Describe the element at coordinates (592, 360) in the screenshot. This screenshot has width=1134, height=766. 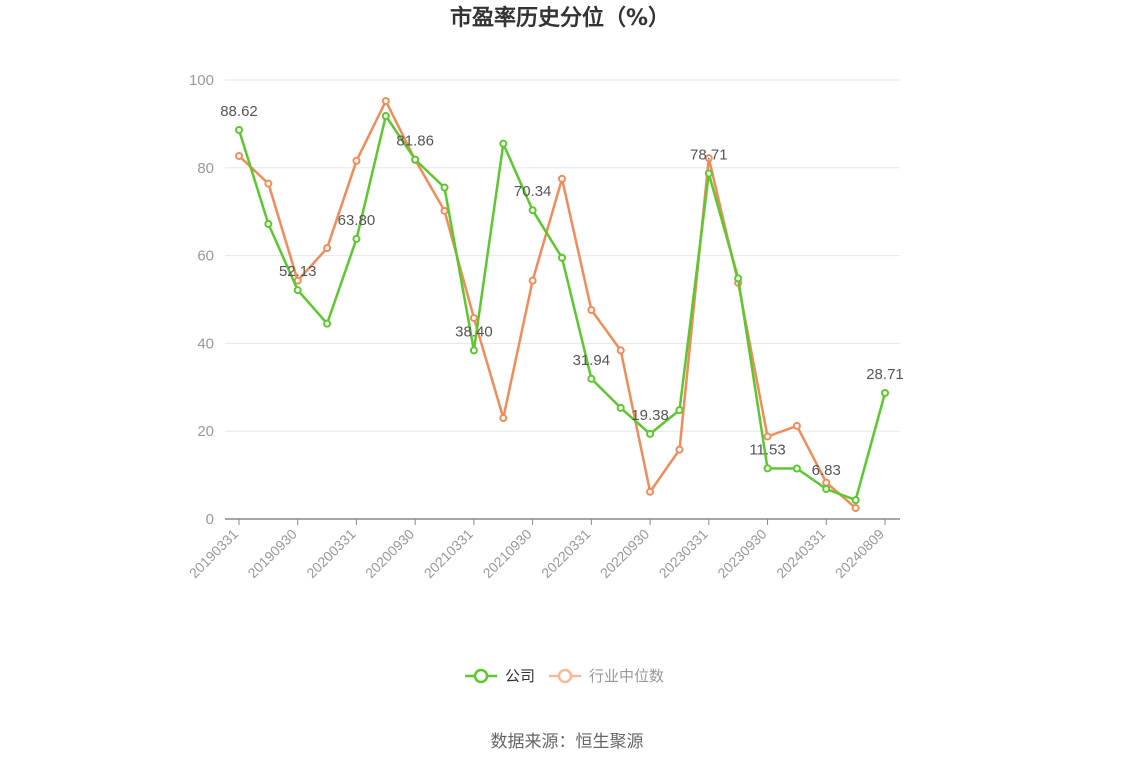
I see `data-label: 31.94` at that location.